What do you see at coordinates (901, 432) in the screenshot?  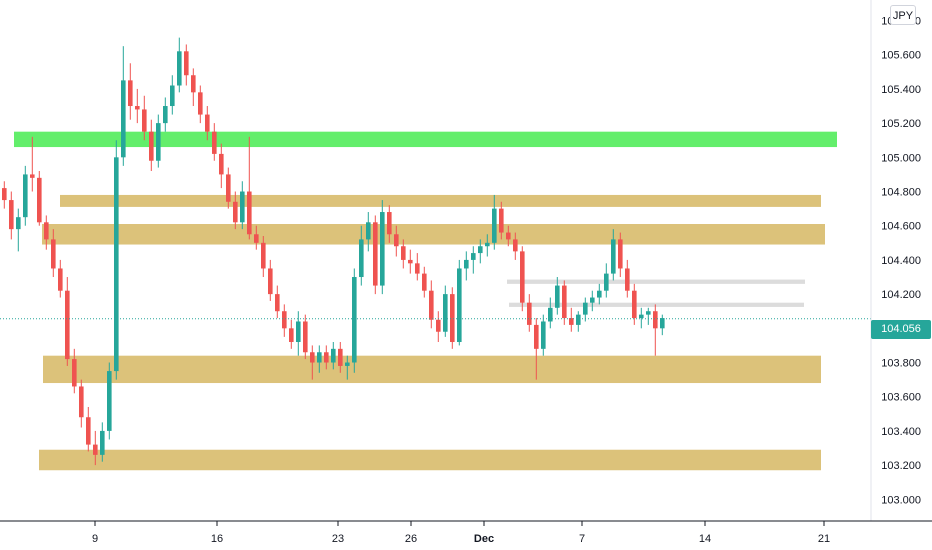 I see `y-tick-label: 103.400` at bounding box center [901, 432].